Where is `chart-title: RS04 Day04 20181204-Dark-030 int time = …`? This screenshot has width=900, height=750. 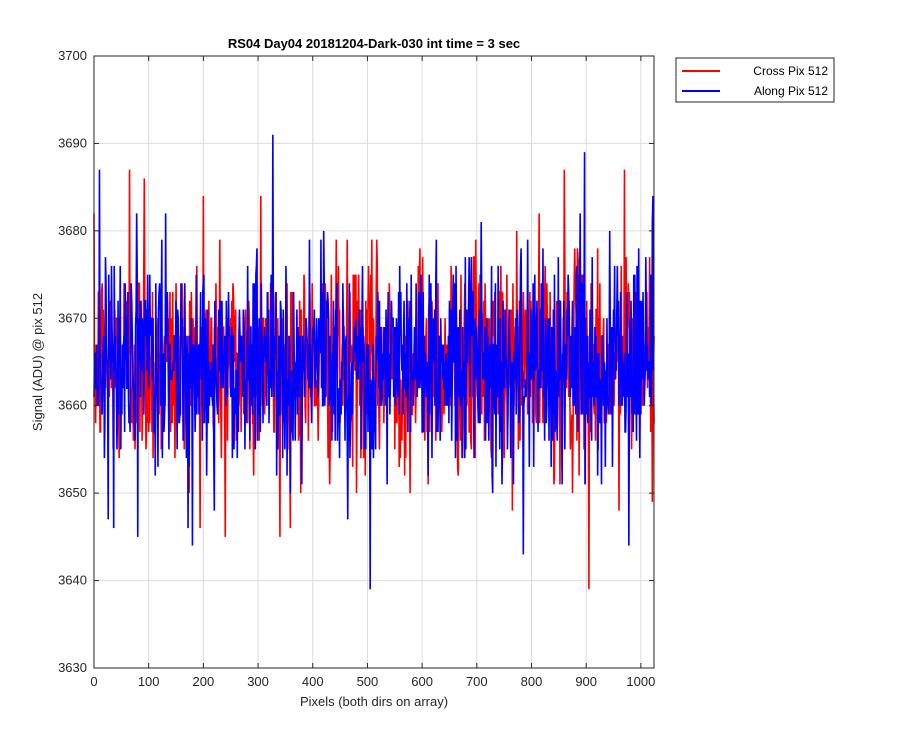
chart-title: RS04 Day04 20181204-Dark-030 int time = … is located at coordinates (374, 43).